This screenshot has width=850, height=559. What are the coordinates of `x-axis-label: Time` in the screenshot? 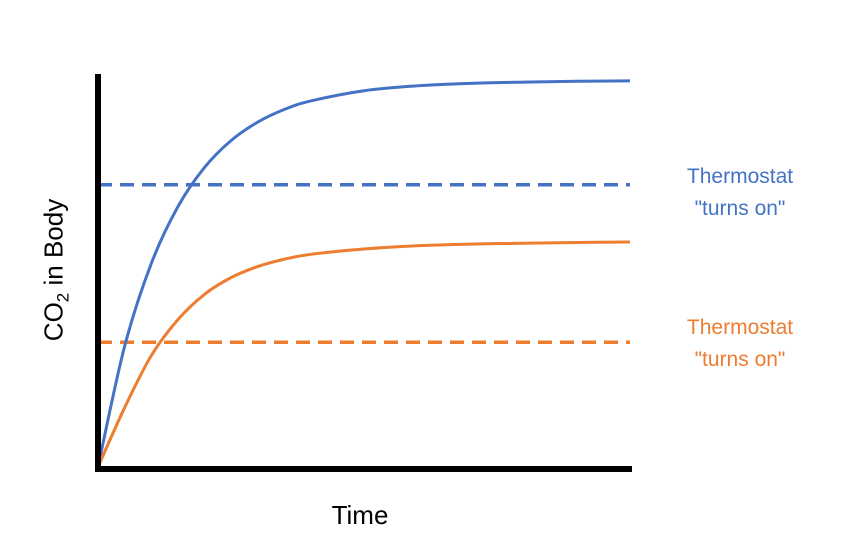 It's located at (360, 515).